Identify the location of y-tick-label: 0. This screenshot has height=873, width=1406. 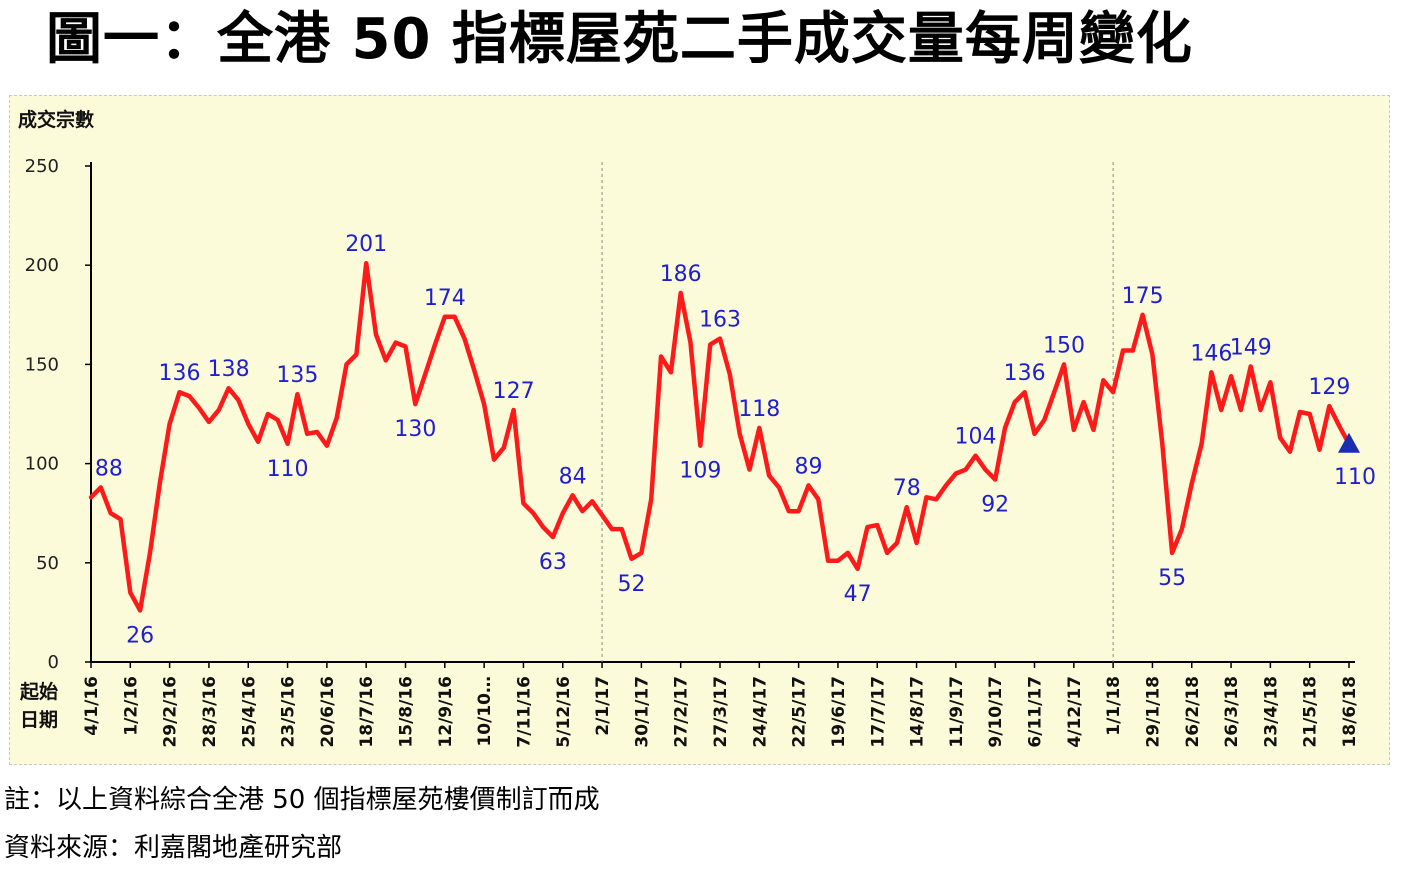
(53, 662).